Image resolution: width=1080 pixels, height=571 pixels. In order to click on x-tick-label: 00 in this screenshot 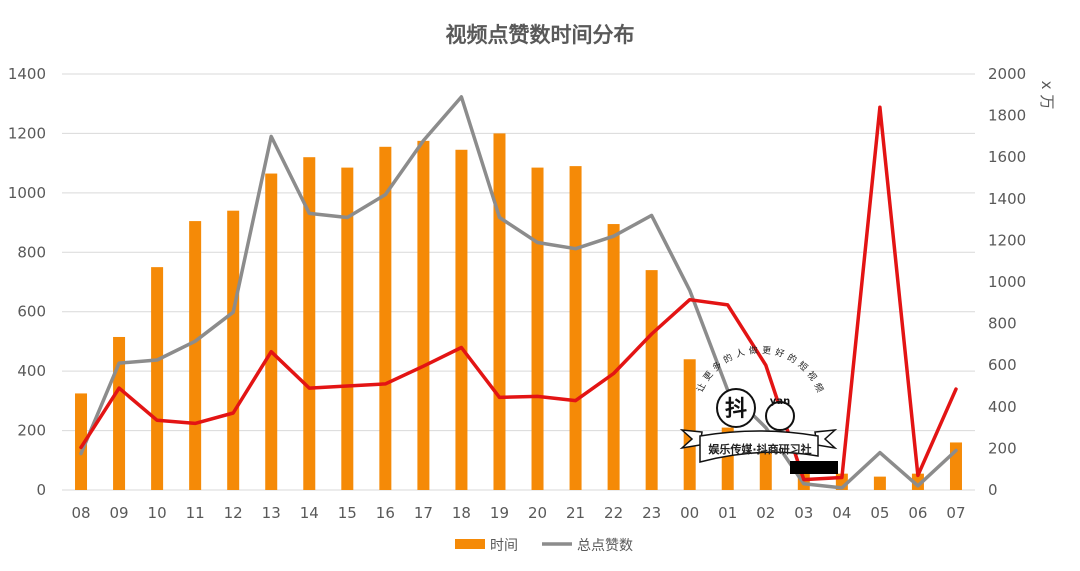, I will do `click(689, 513)`.